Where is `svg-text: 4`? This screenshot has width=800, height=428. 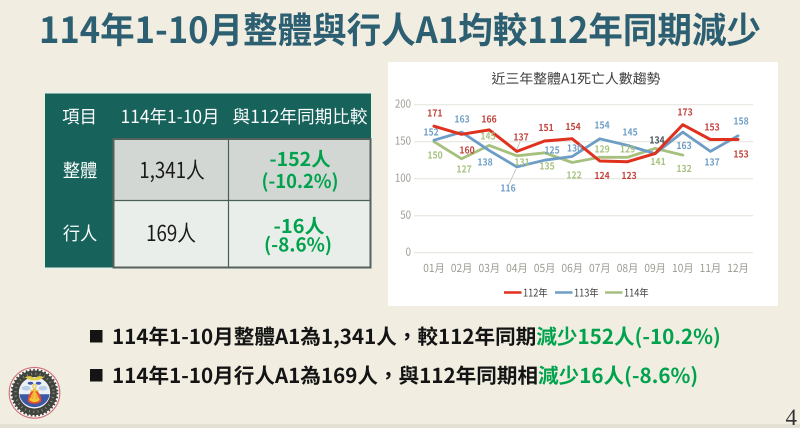
svg-text: 4 is located at coordinates (792, 416).